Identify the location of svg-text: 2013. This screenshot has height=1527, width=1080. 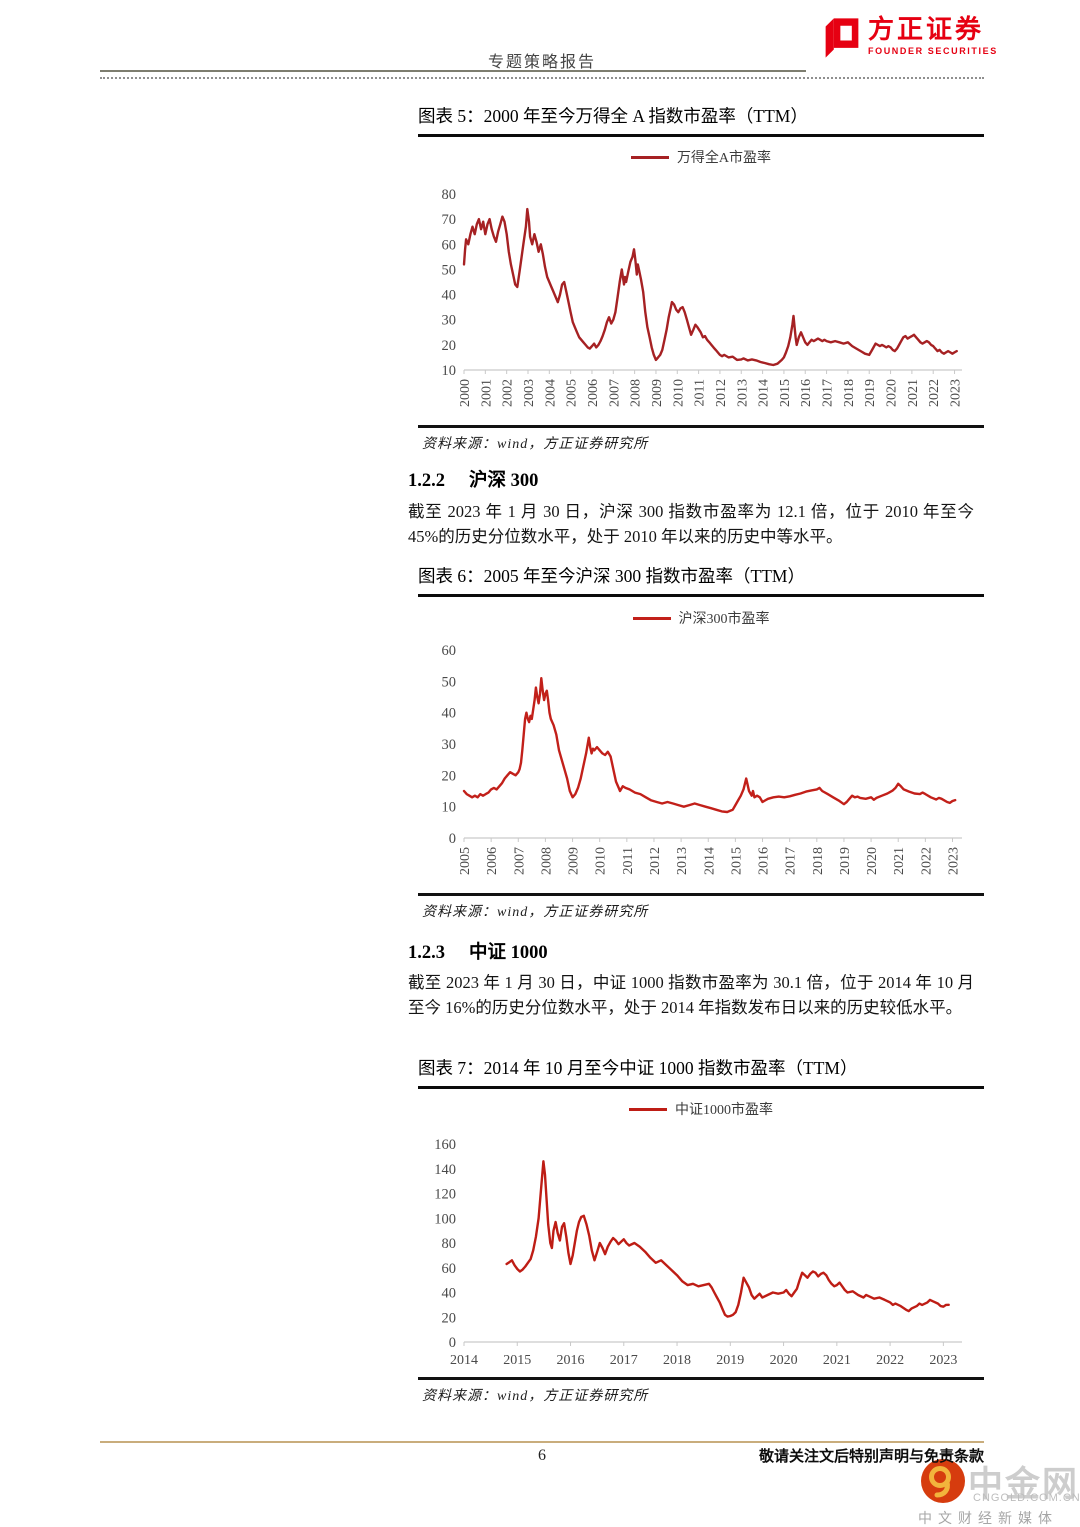
(682, 861).